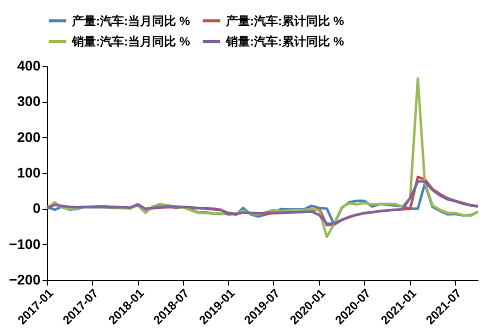 The width and height of the screenshot is (500, 332). What do you see at coordinates (29, 66) in the screenshot?
I see `y-tick-label: 400` at bounding box center [29, 66].